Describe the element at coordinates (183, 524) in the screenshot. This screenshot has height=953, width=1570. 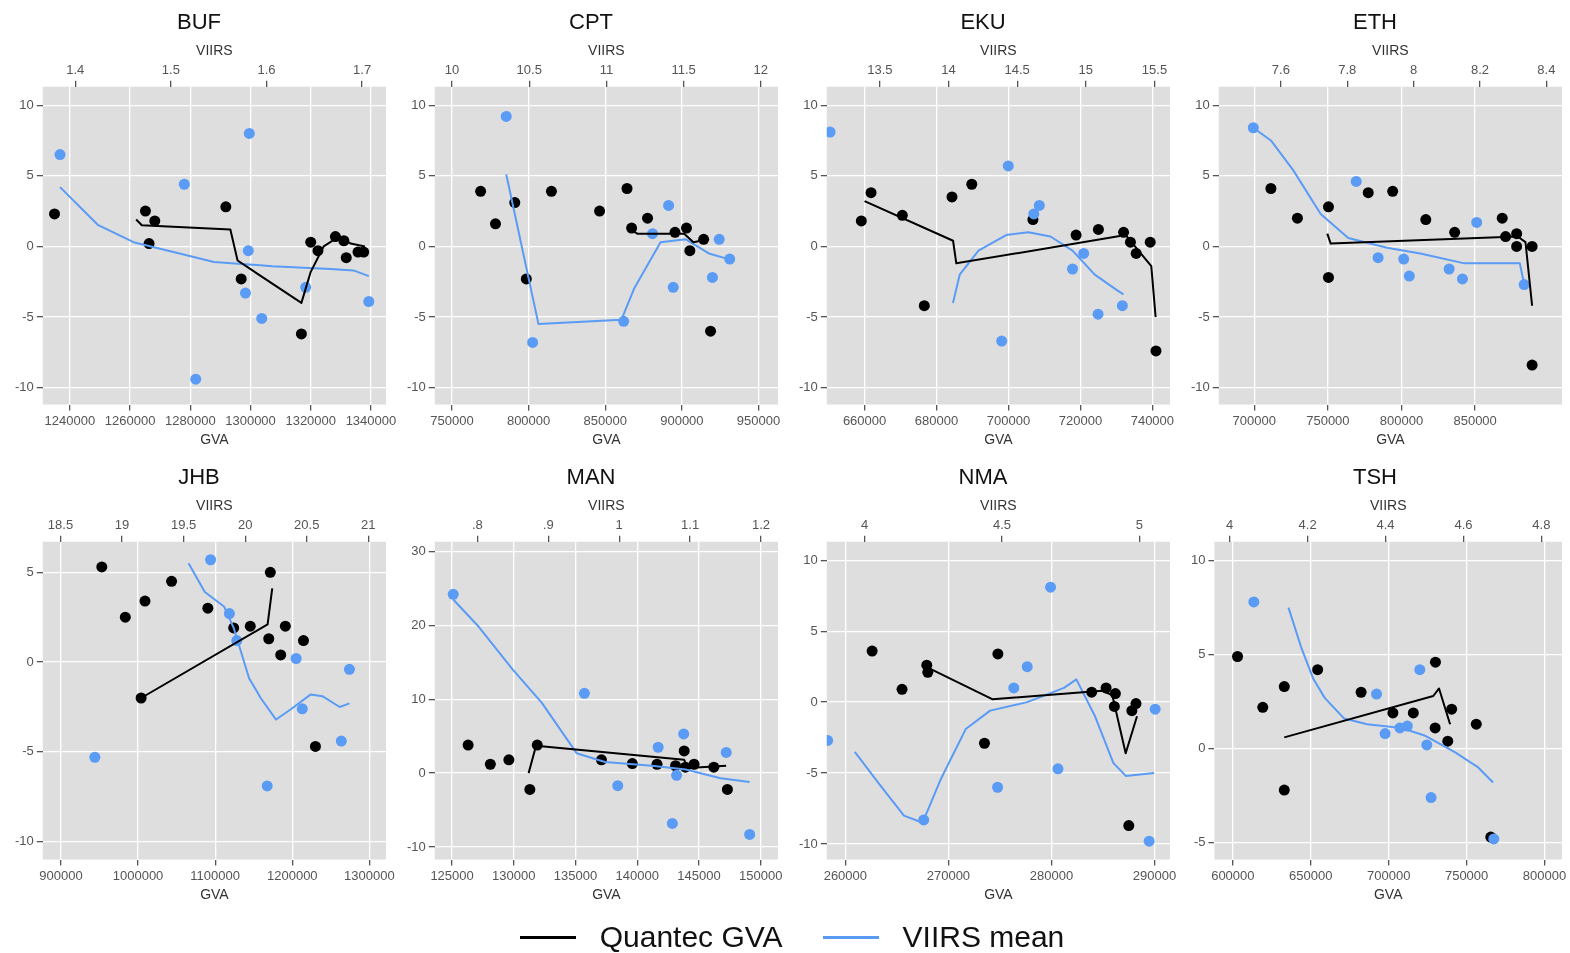
I see `x2-tick-label: 19.5` at that location.